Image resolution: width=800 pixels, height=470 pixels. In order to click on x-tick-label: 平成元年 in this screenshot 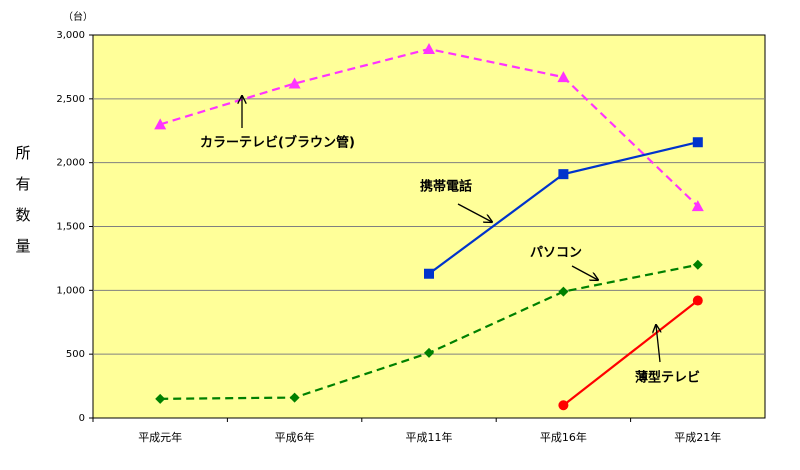, I will do `click(160, 437)`.